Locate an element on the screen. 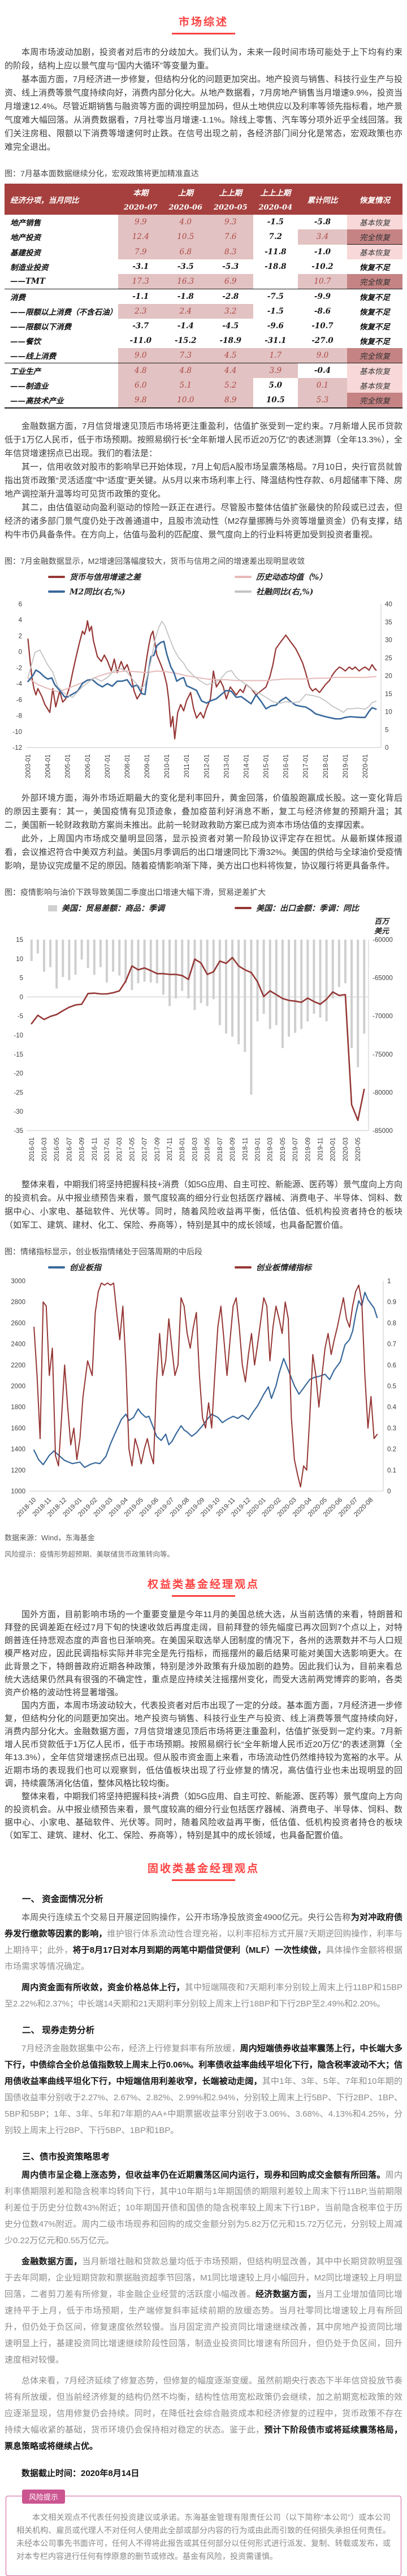 Image resolution: width=407 pixels, height=2576 pixels. table-cell: 9.9 is located at coordinates (140, 222).